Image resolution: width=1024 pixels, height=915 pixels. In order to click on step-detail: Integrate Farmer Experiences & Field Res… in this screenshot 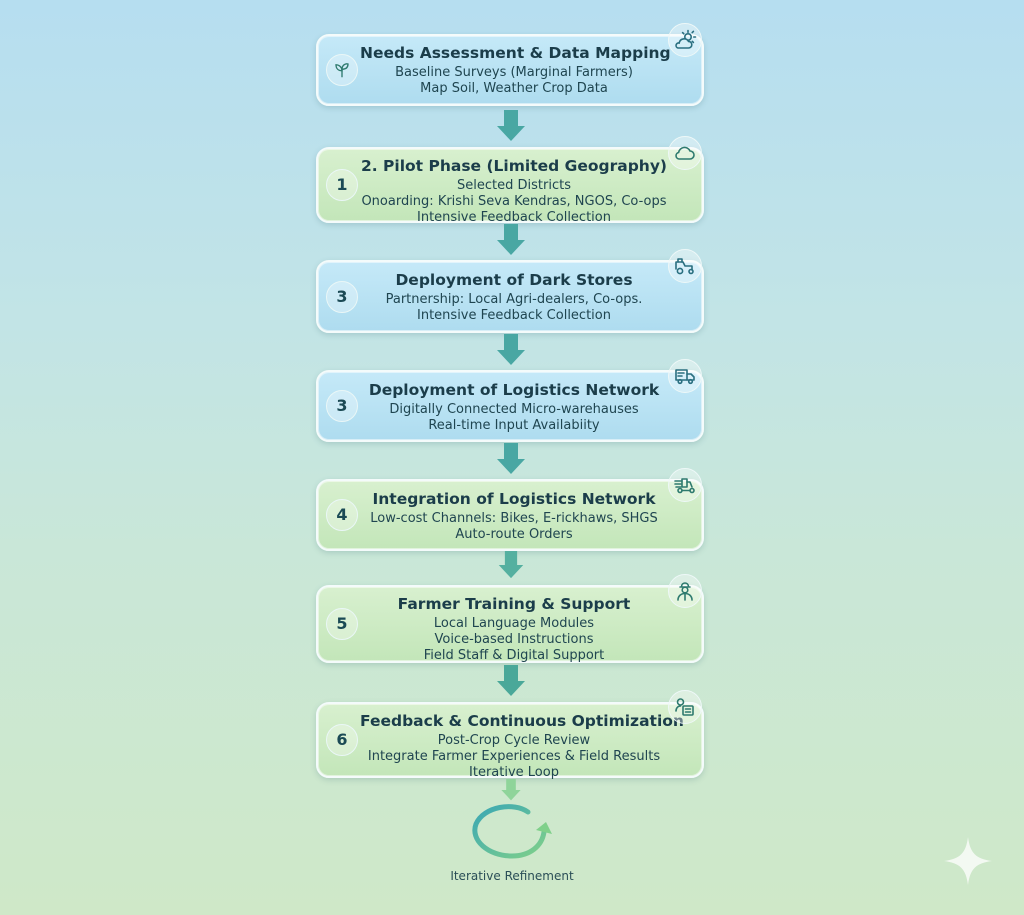, I will do `click(514, 756)`.